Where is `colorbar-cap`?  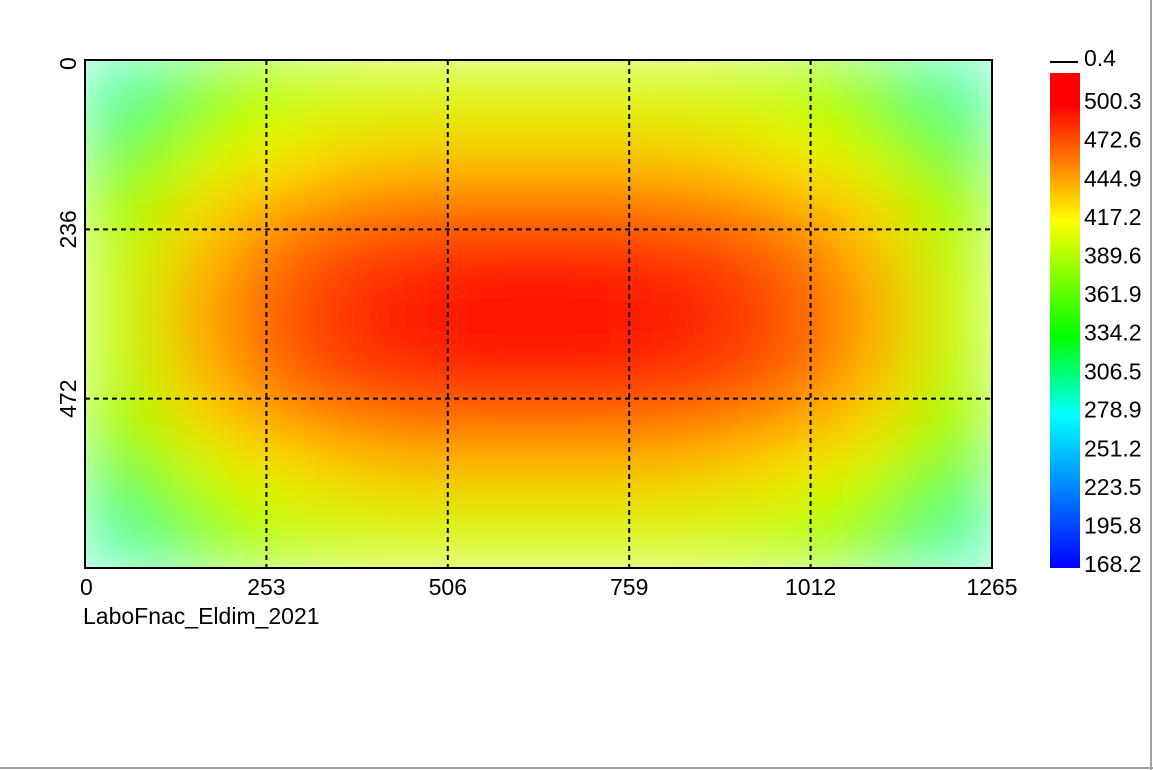 colorbar-cap is located at coordinates (1065, 89).